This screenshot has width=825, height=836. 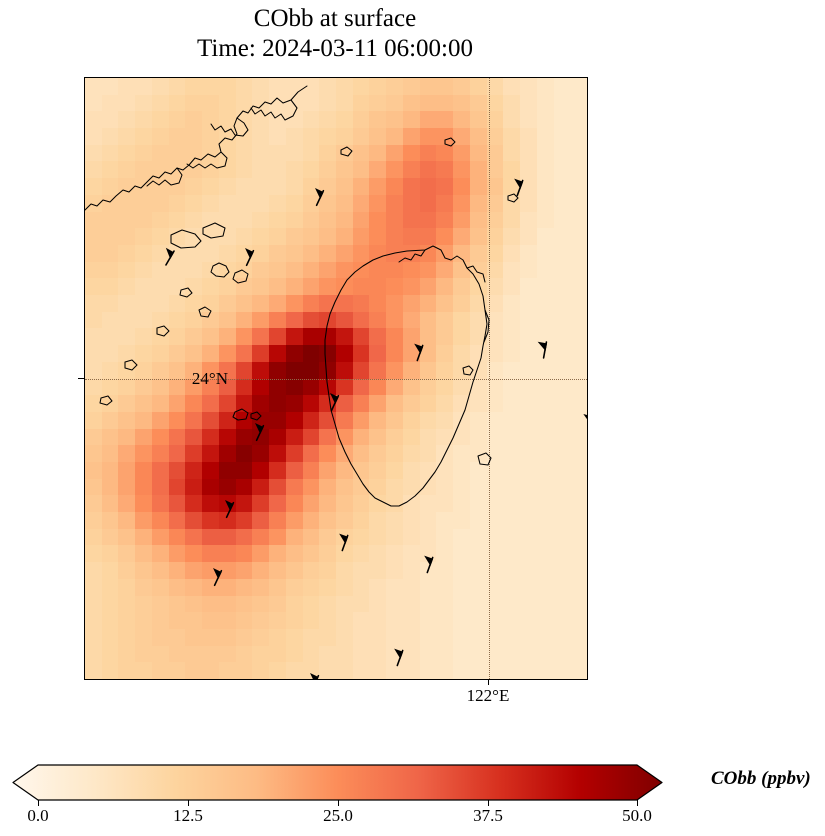 I want to click on colorbar: 0.0 12.5 25.0 37.5 50.0 CObb (ppbv), so click(x=412, y=798).